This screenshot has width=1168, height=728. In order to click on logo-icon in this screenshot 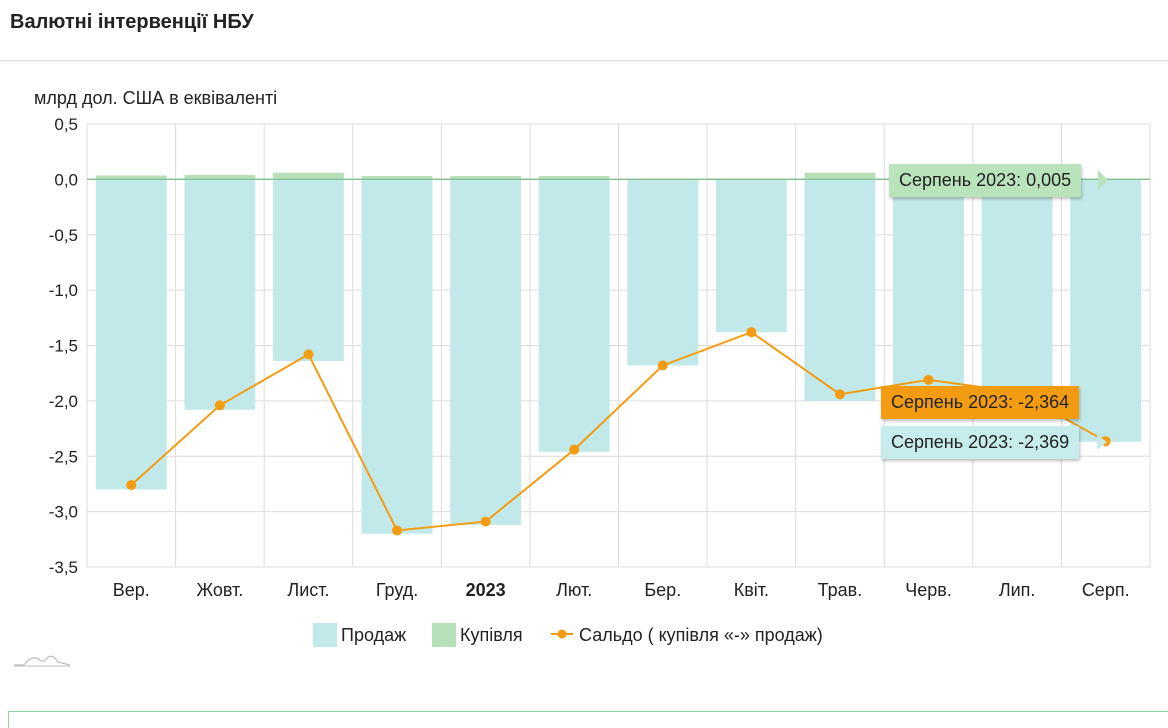, I will do `click(42, 661)`.